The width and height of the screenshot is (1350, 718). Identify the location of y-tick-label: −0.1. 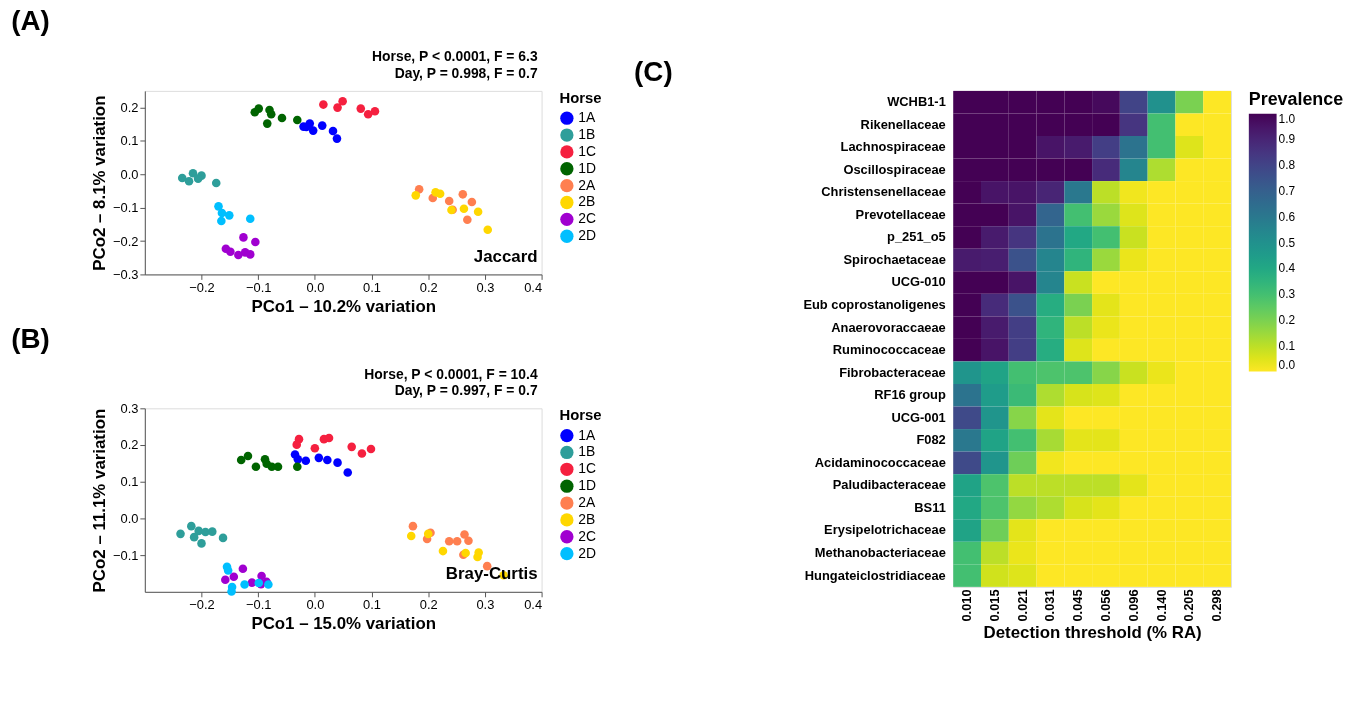
(125, 555).